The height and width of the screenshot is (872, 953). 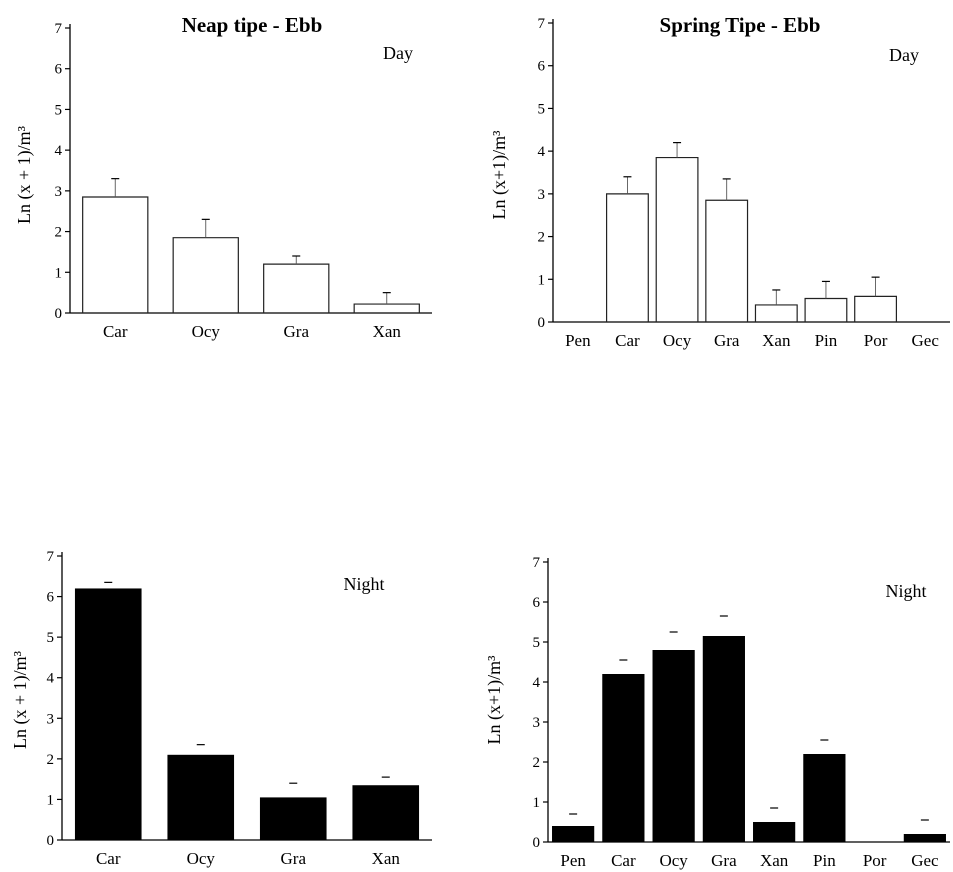 What do you see at coordinates (876, 308) in the screenshot?
I see `bar-por` at bounding box center [876, 308].